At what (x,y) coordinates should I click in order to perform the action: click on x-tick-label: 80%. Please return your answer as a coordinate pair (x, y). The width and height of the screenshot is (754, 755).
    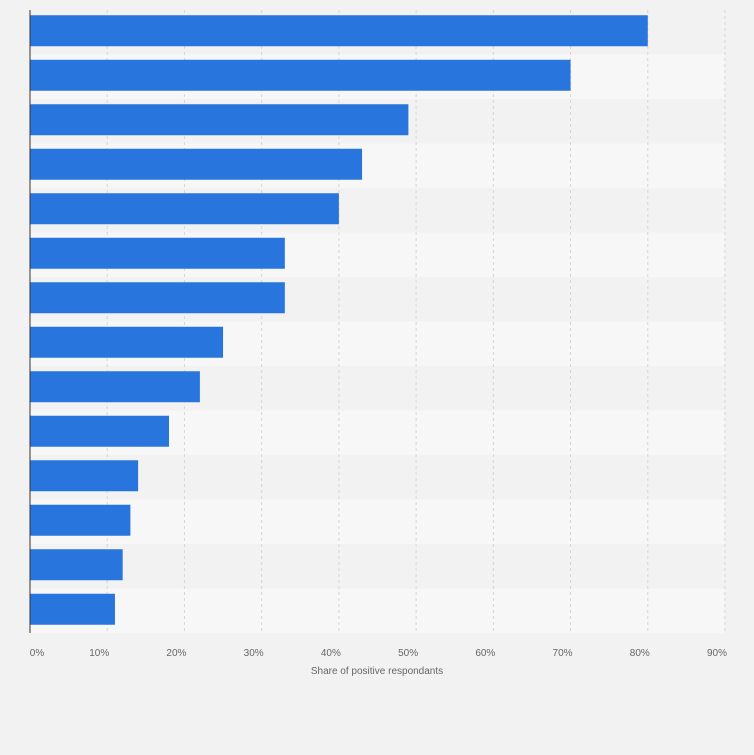
    Looking at the image, I should click on (640, 653).